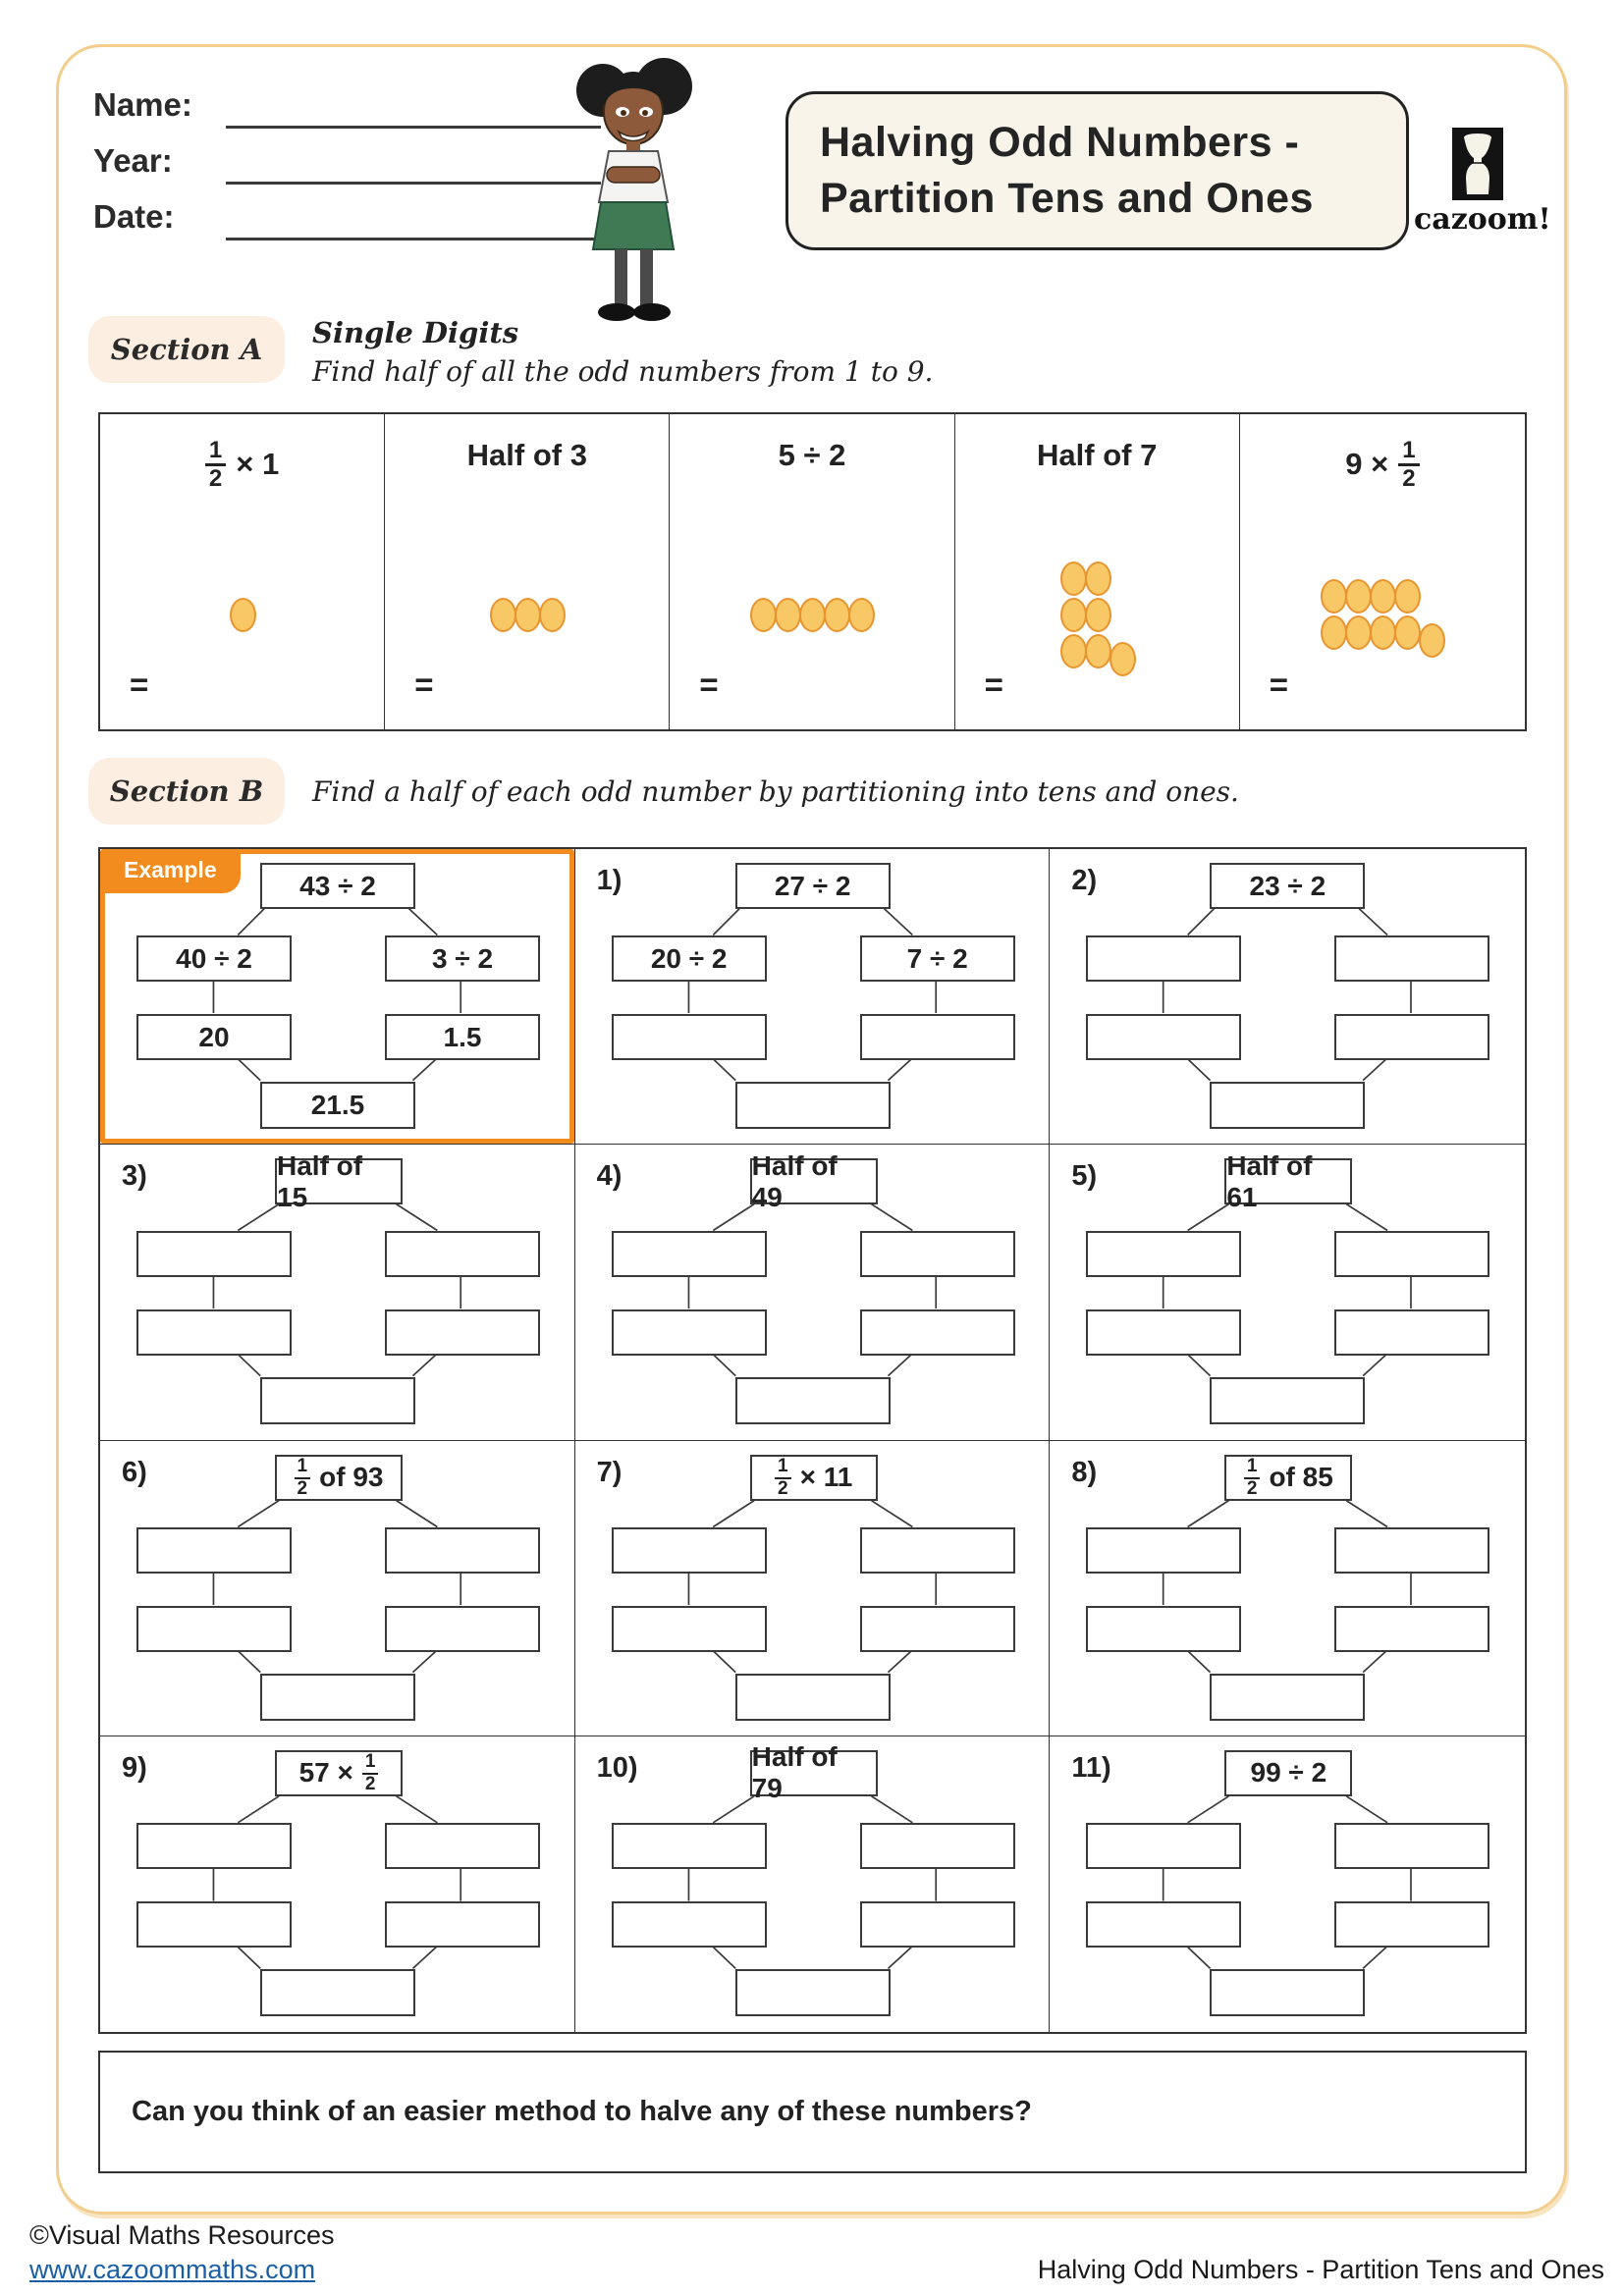  I want to click on partition-problem-cell: 8) 1 2 of 85, so click(1287, 1589).